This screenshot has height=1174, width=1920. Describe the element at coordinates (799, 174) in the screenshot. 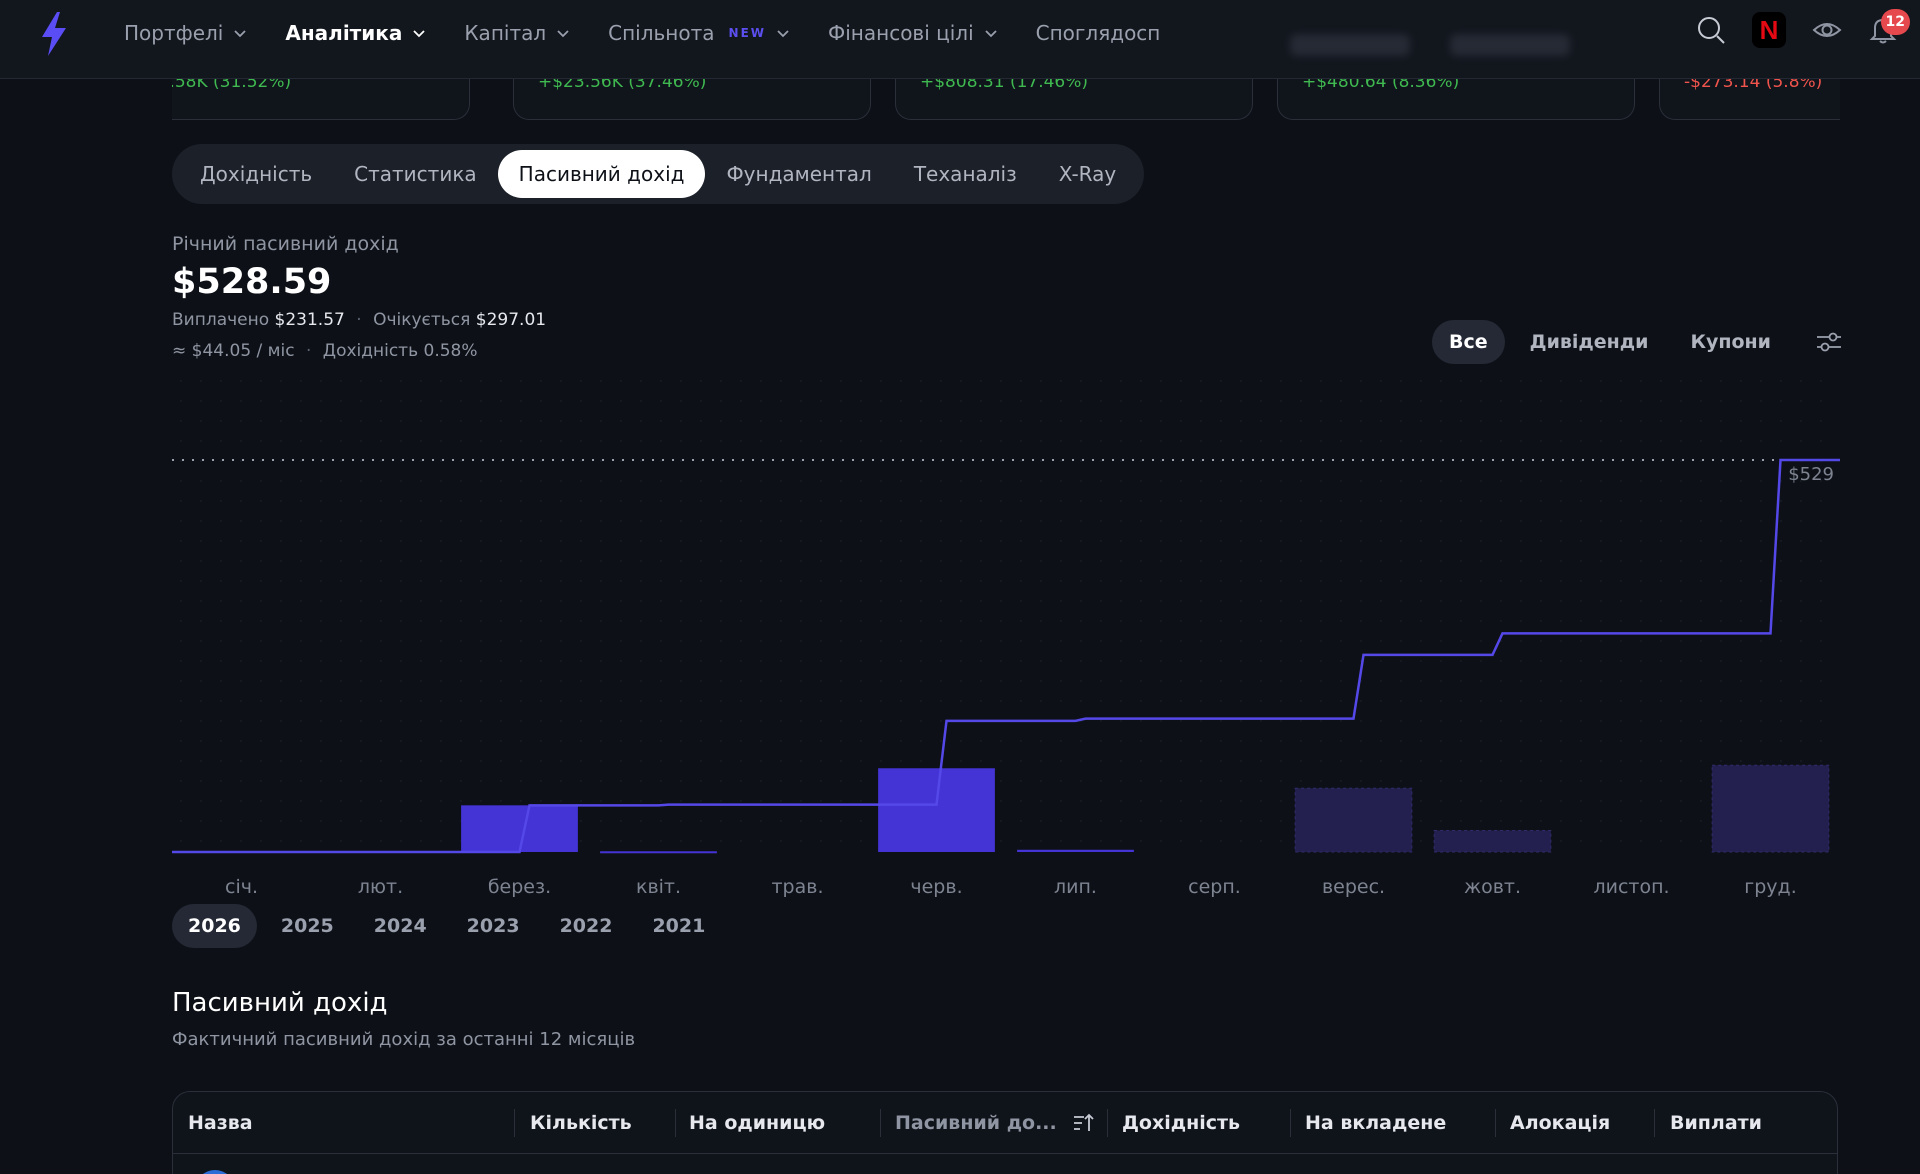

I see `tab-fundamentals: Фундаментал` at that location.